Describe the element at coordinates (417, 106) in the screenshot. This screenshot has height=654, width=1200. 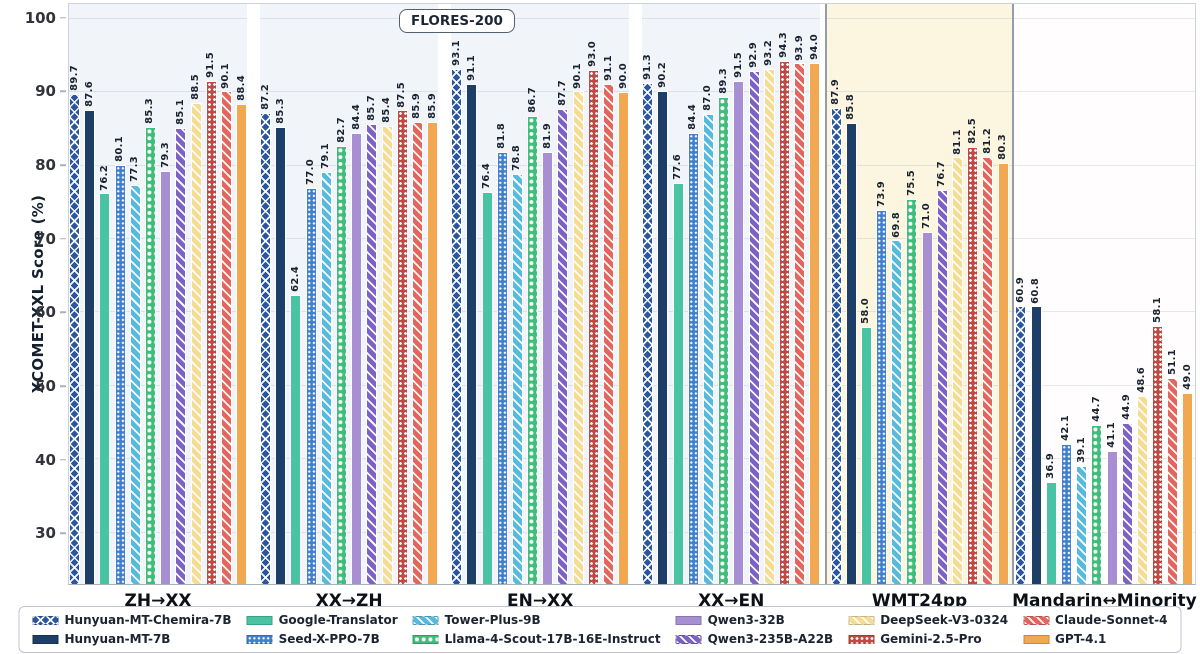
I see `bar-value-label: 85.9` at that location.